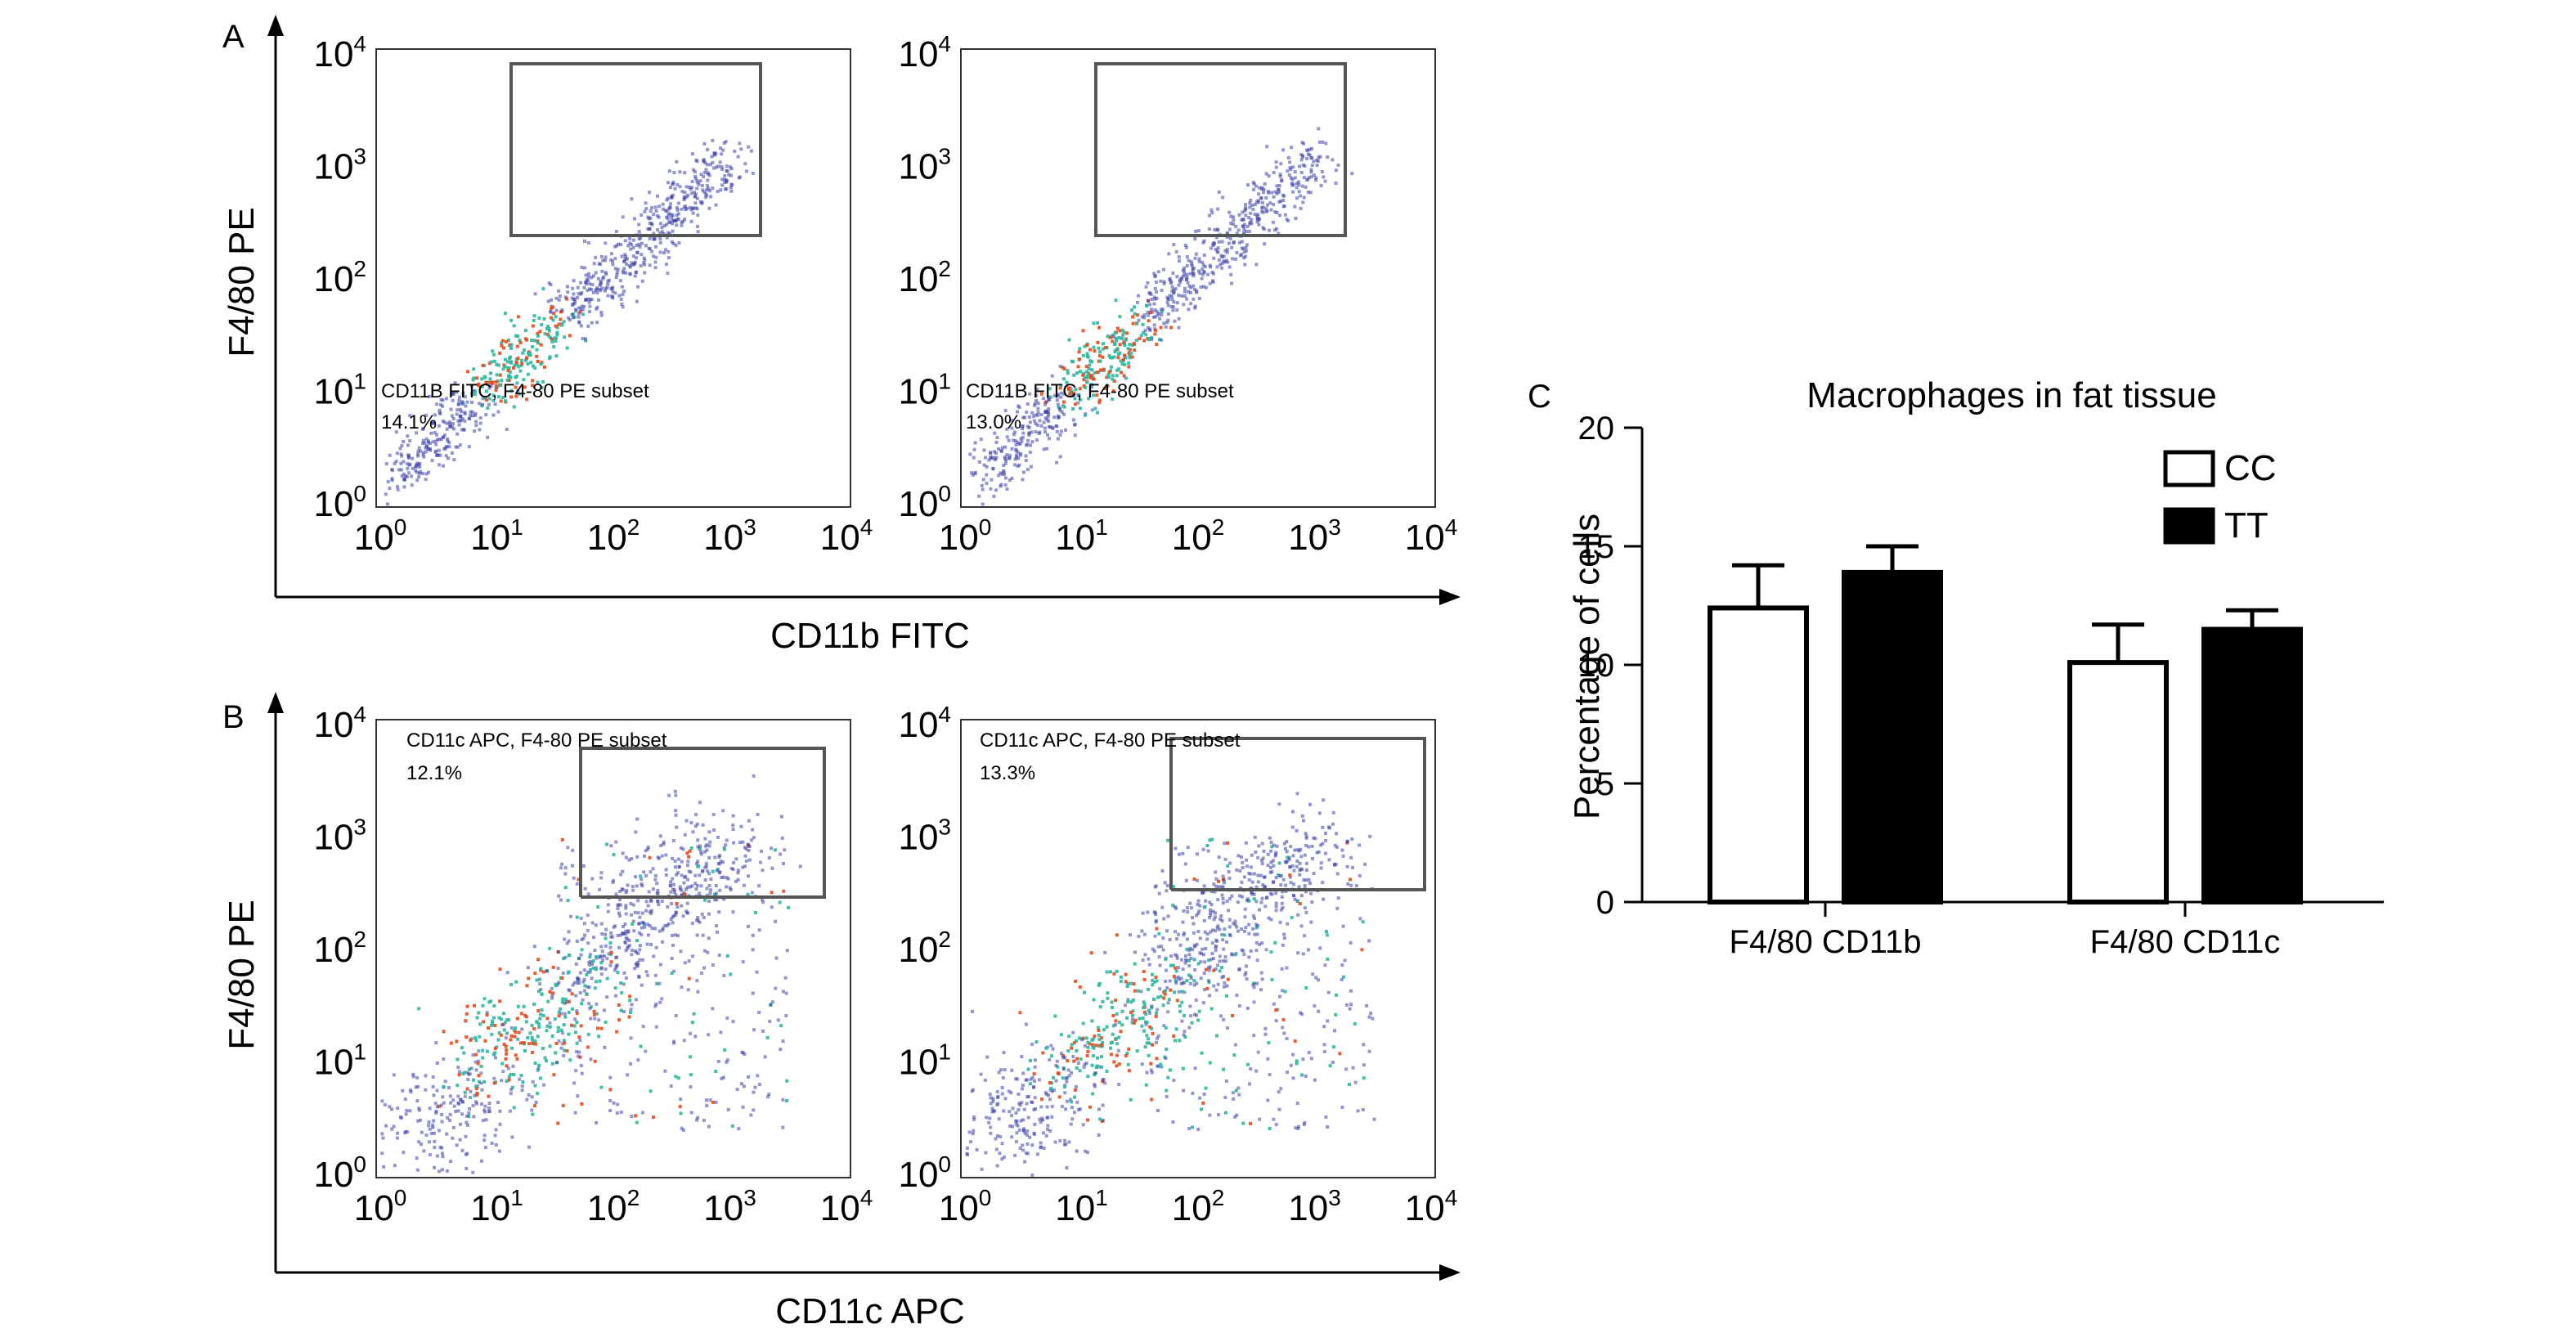 This screenshot has height=1342, width=2576. I want to click on y-tick-label: 0, so click(1605, 903).